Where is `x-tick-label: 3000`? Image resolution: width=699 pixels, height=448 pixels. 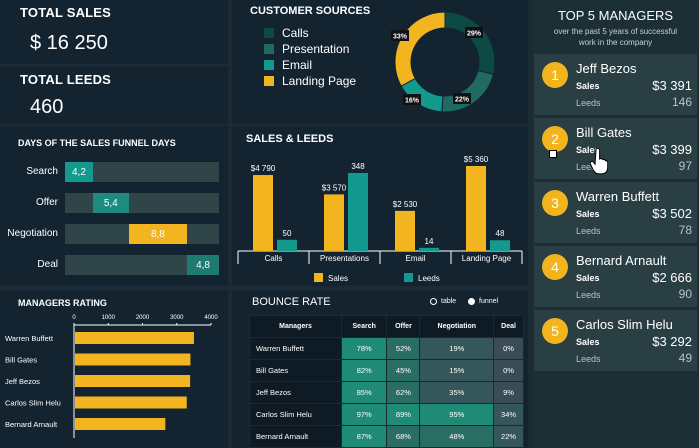
x-tick-label: 3000 is located at coordinates (177, 318).